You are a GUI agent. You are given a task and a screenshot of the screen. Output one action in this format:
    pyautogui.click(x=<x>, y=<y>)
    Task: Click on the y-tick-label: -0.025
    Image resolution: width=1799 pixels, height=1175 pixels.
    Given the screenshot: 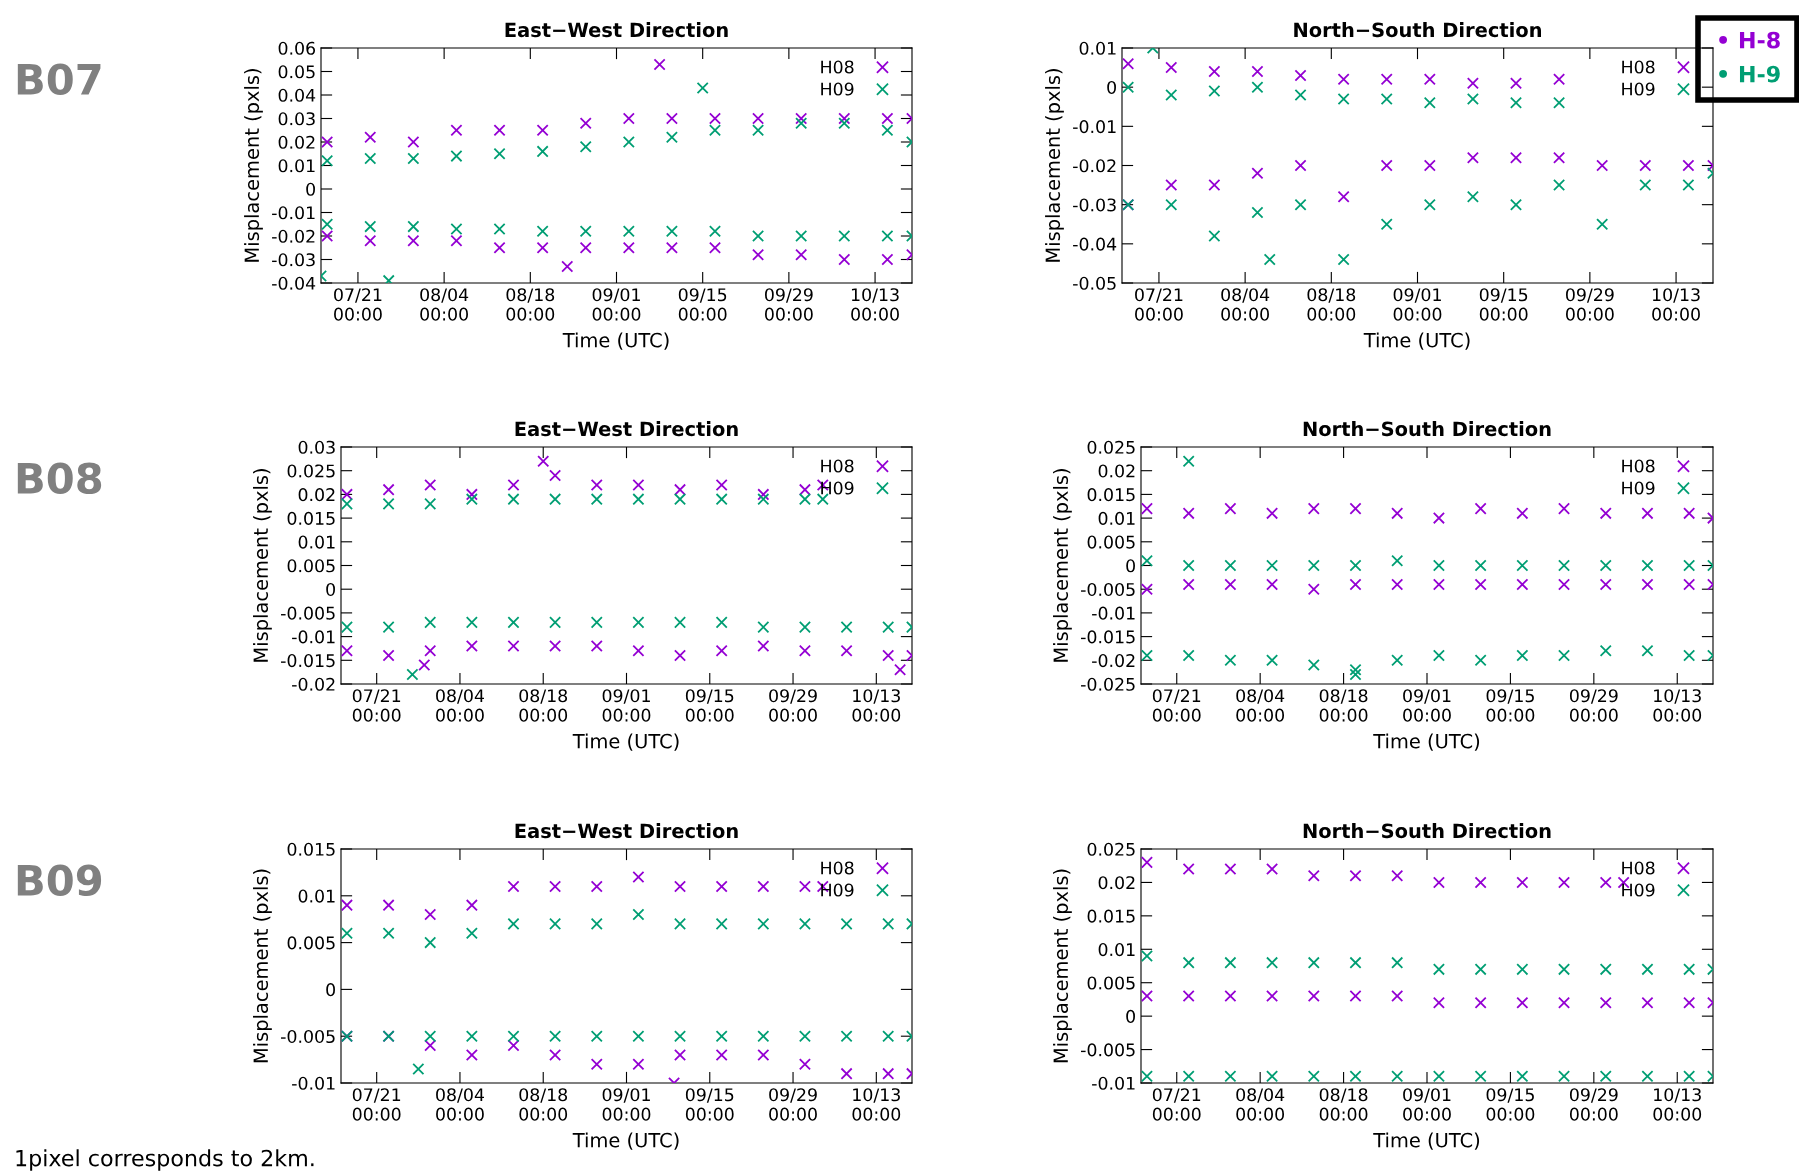 What is the action you would take?
    pyautogui.click(x=1108, y=684)
    